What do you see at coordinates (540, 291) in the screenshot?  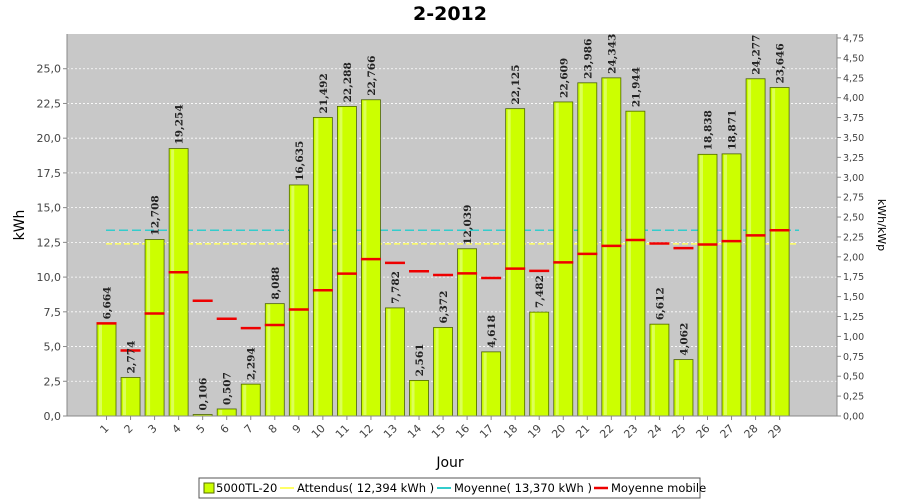 I see `data-label: 7,482` at bounding box center [540, 291].